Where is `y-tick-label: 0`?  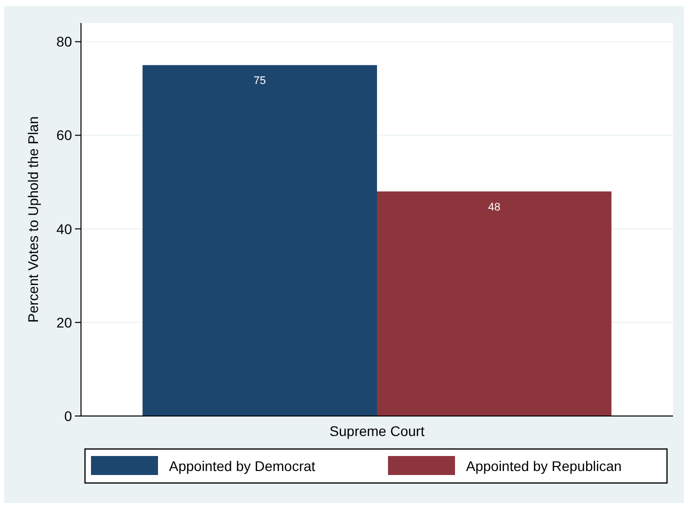
y-tick-label: 0 is located at coordinates (68, 416).